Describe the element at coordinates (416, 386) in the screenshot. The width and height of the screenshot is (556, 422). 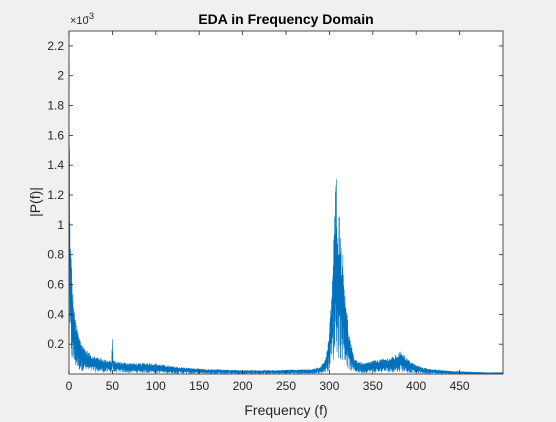
I see `x-tick-label-8: 400` at that location.